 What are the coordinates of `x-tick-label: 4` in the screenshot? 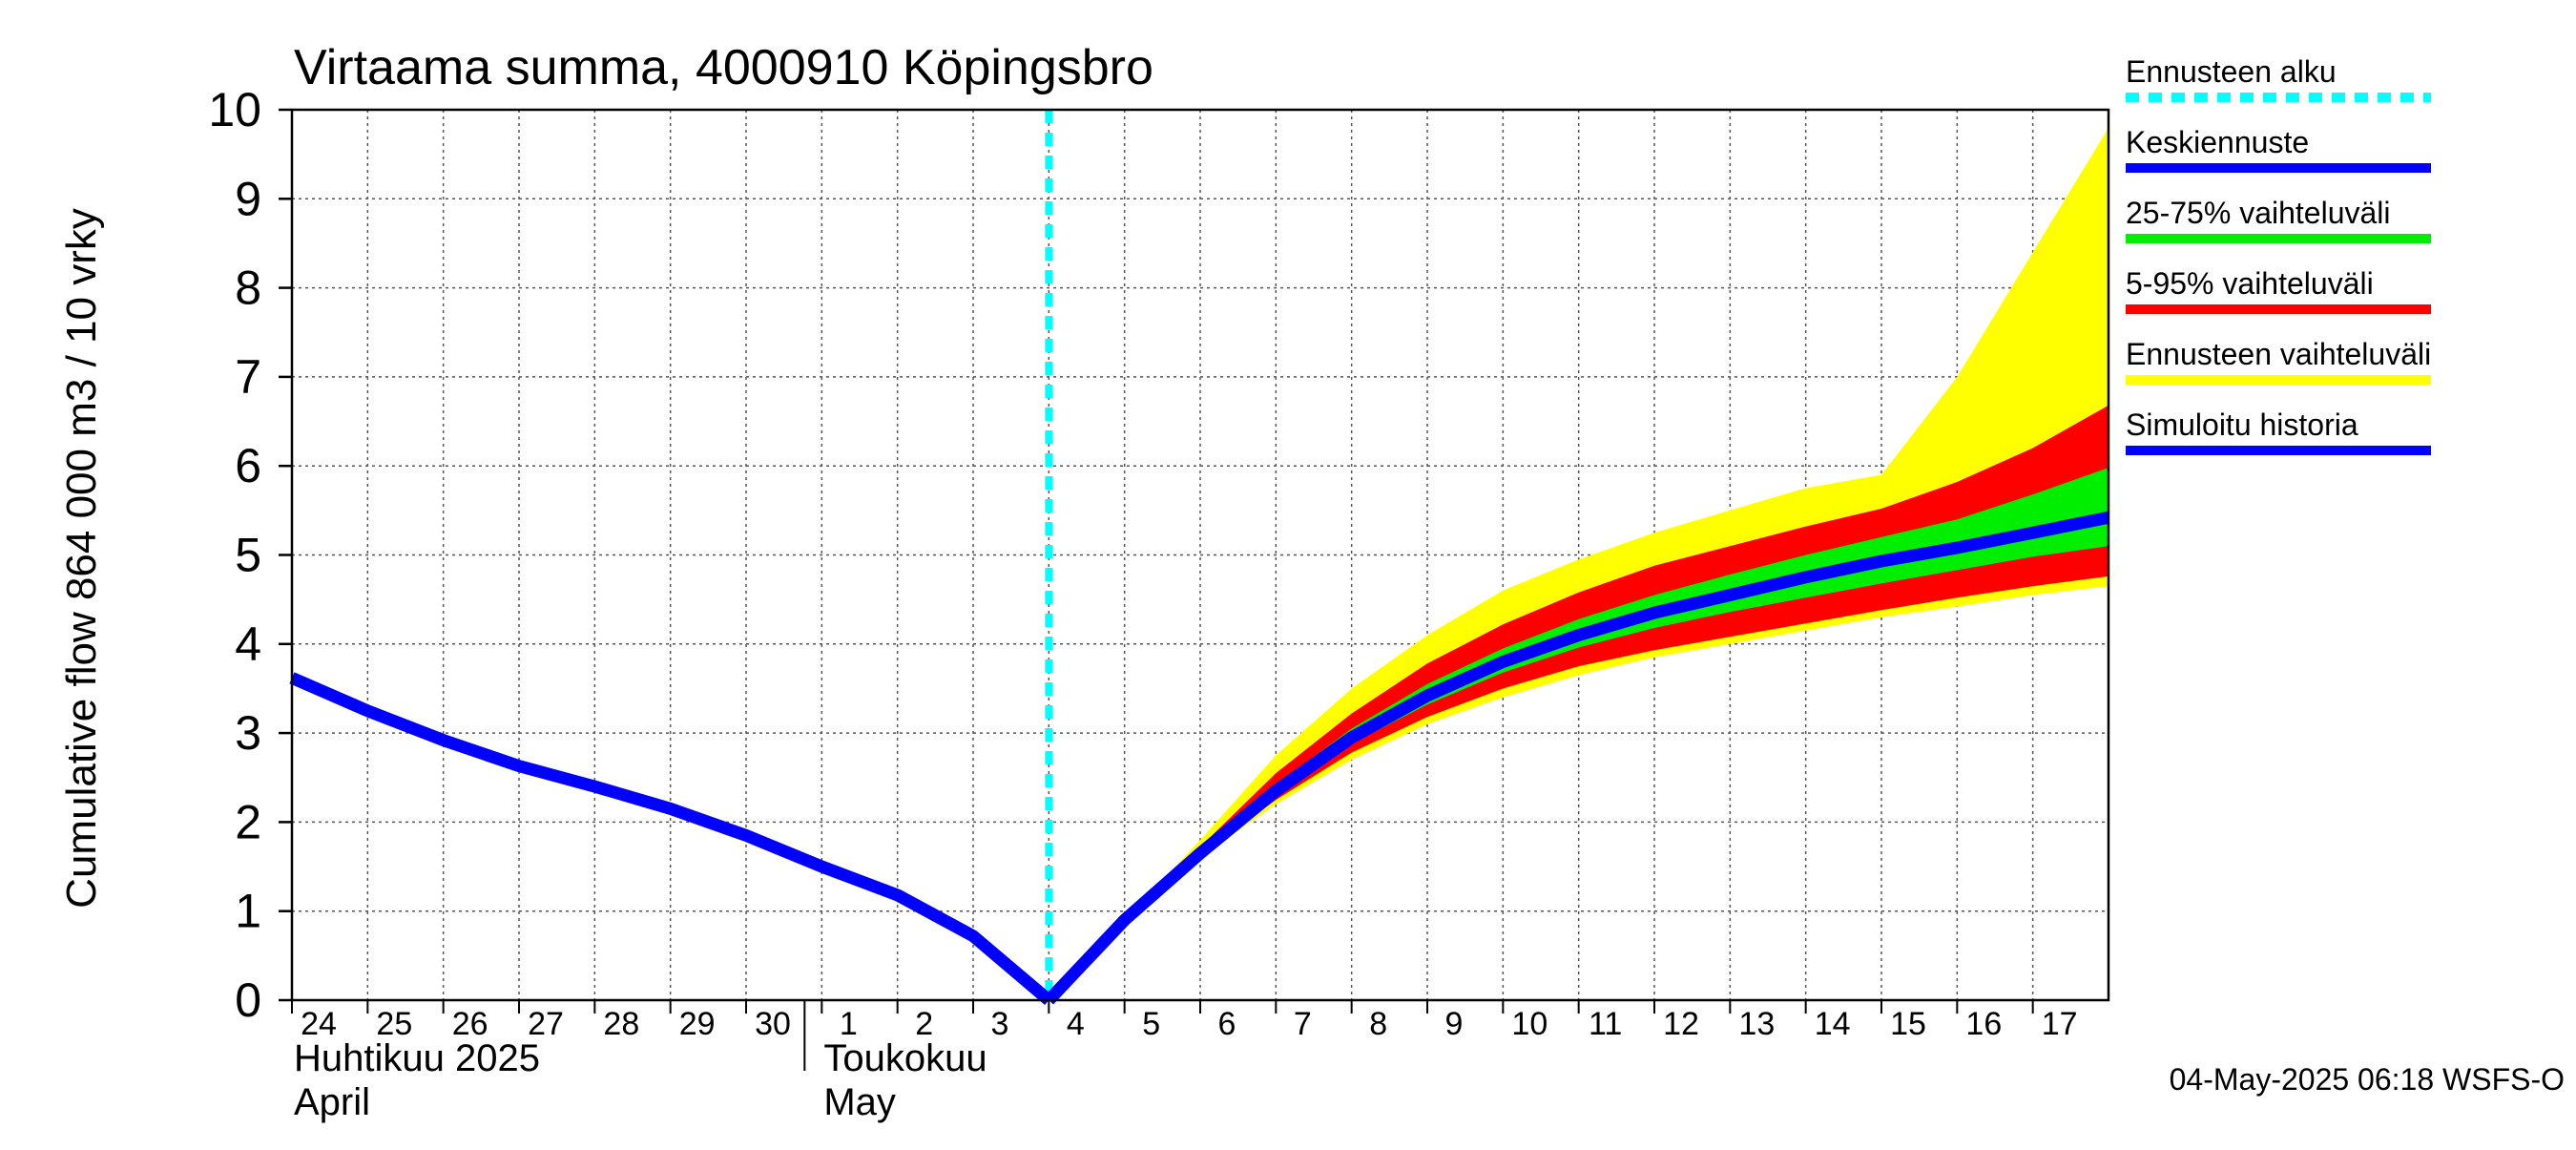 It's located at (1076, 1024).